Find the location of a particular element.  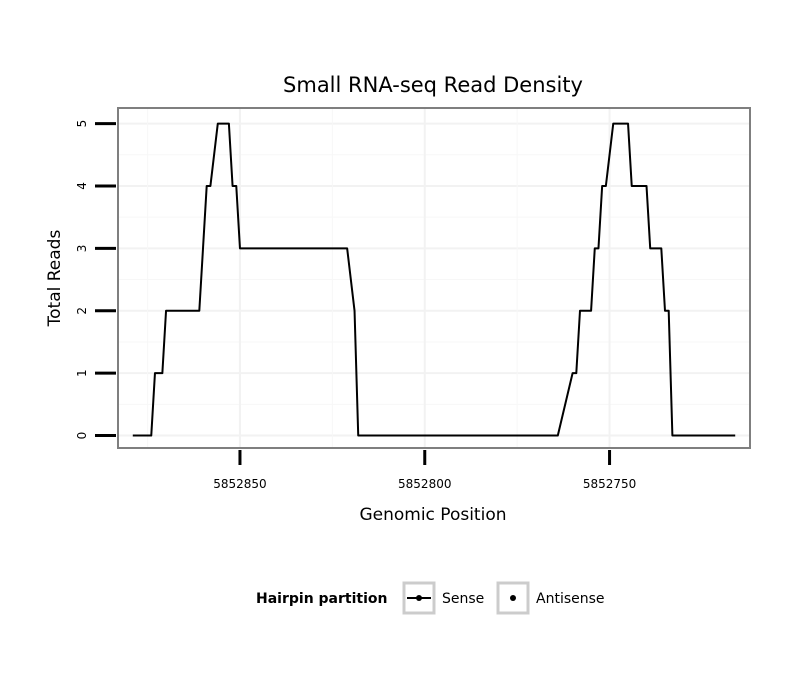

y-axis: 0 1 2 3 4 5 is located at coordinates (95, 280).